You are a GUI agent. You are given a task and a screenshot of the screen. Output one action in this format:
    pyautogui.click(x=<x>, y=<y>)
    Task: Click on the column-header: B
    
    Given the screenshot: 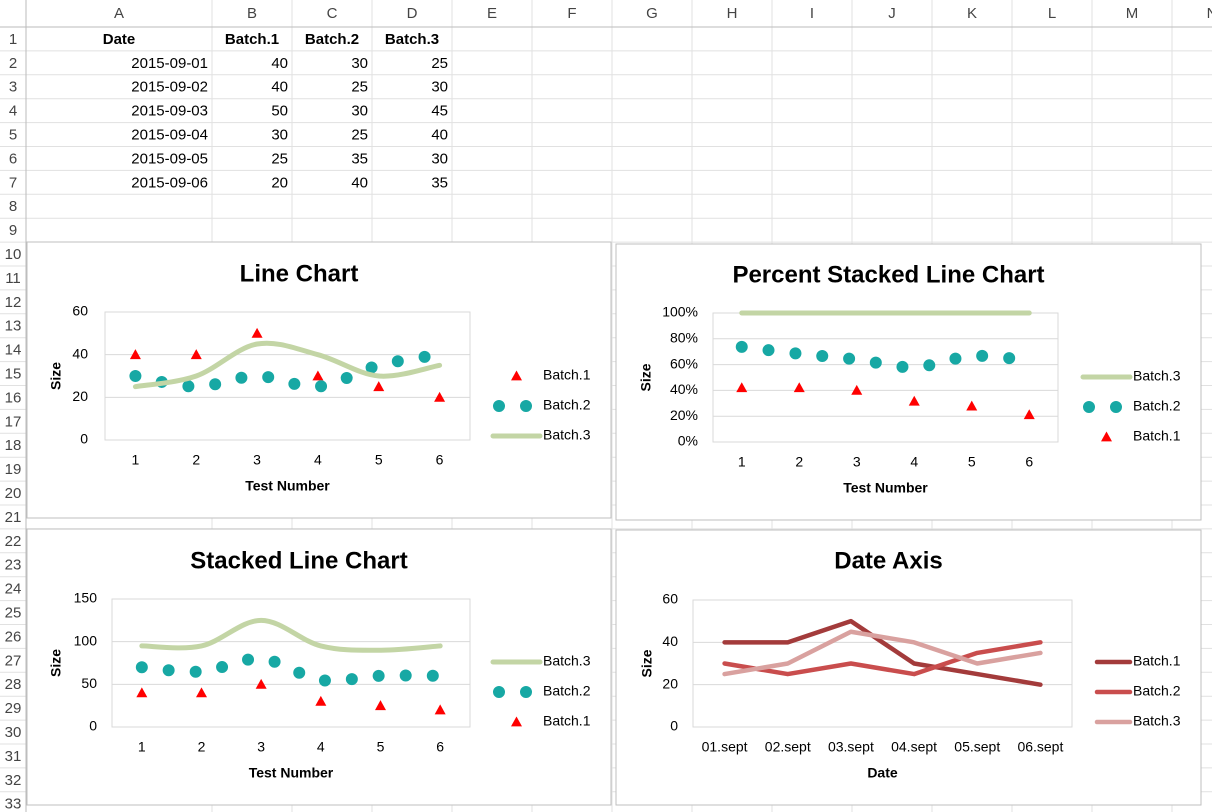 What is the action you would take?
    pyautogui.click(x=252, y=13)
    